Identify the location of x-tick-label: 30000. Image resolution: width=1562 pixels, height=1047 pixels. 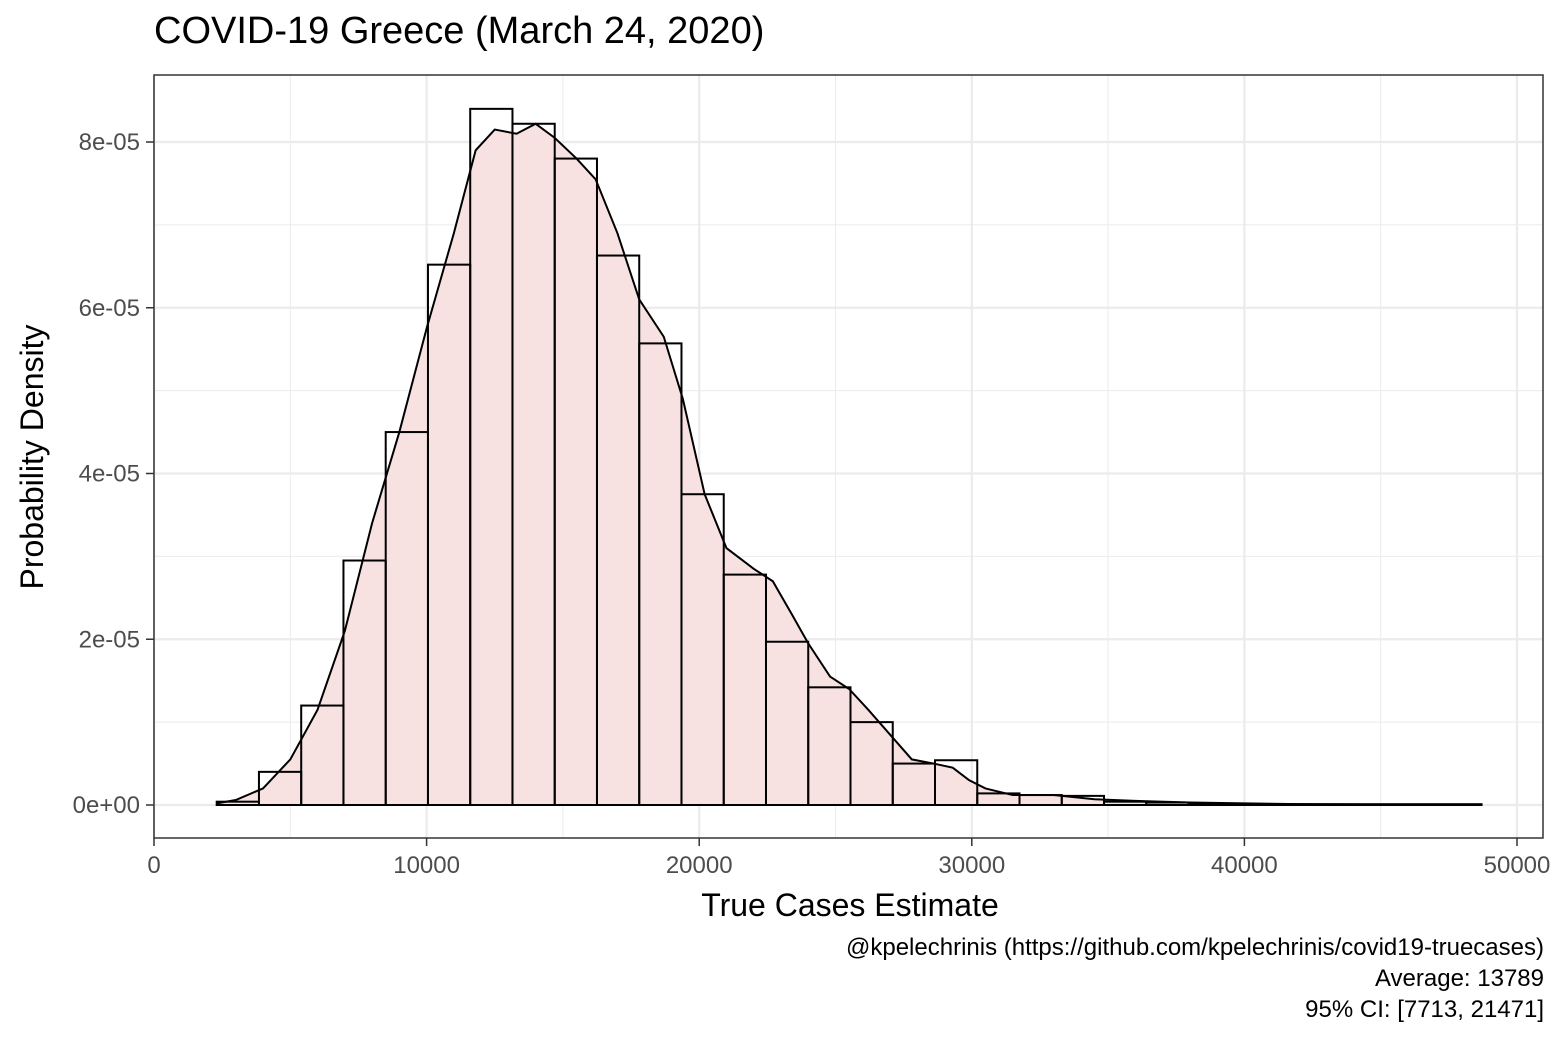
(971, 865).